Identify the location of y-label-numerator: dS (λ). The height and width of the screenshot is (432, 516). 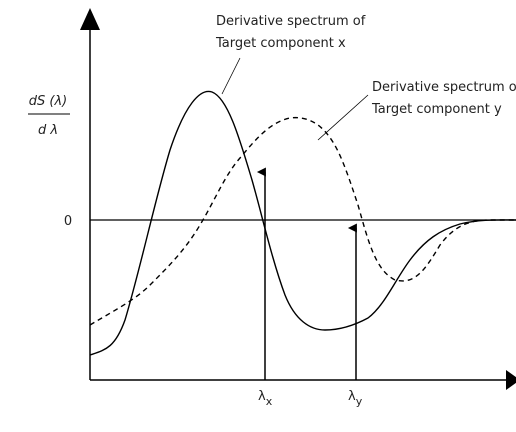
(48, 101).